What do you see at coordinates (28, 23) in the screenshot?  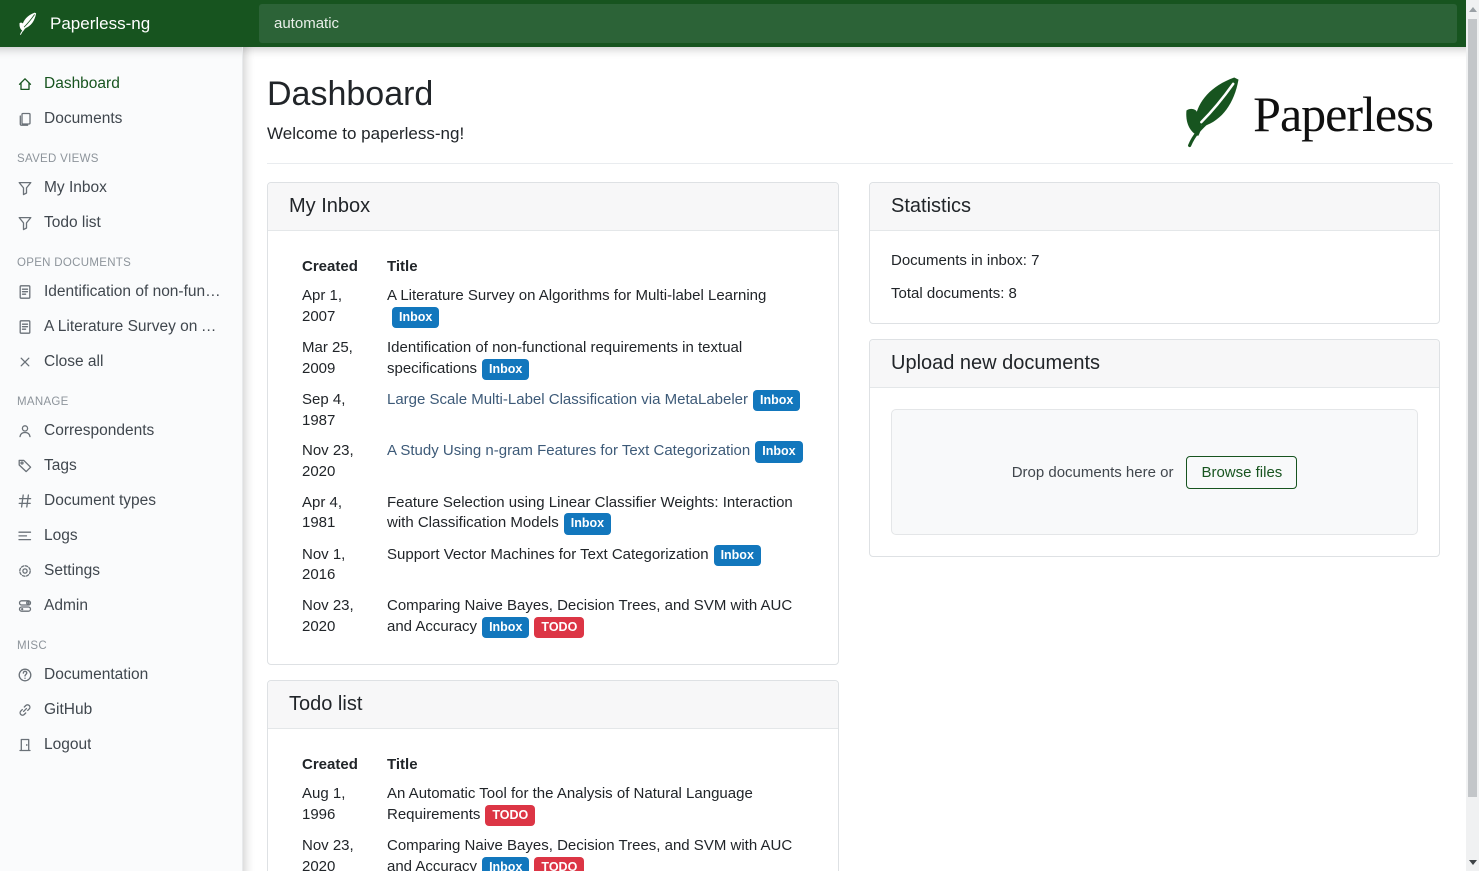 I see `paperless-leaf-icon` at bounding box center [28, 23].